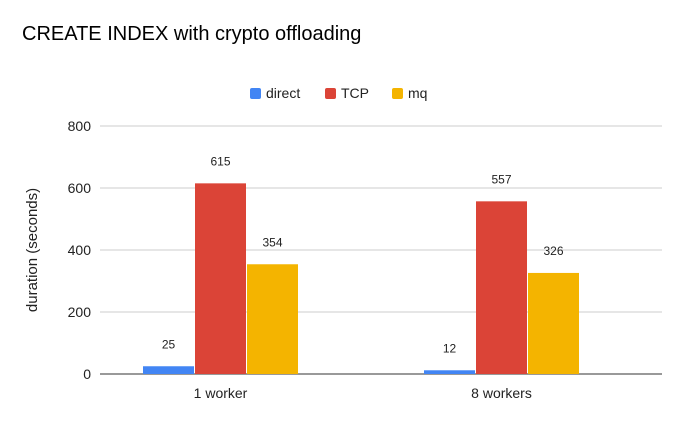  Describe the element at coordinates (272, 242) in the screenshot. I see `data-label: 354` at that location.